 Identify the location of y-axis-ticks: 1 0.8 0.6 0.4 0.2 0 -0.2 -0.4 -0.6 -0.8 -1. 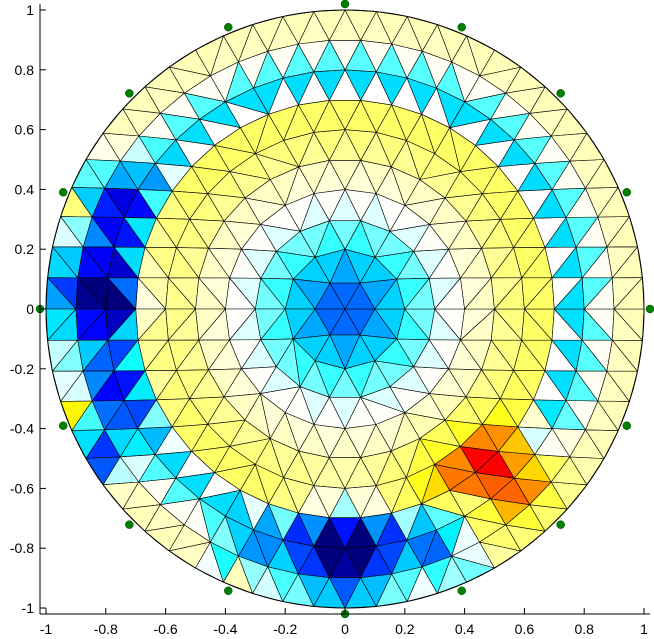
(28, 309).